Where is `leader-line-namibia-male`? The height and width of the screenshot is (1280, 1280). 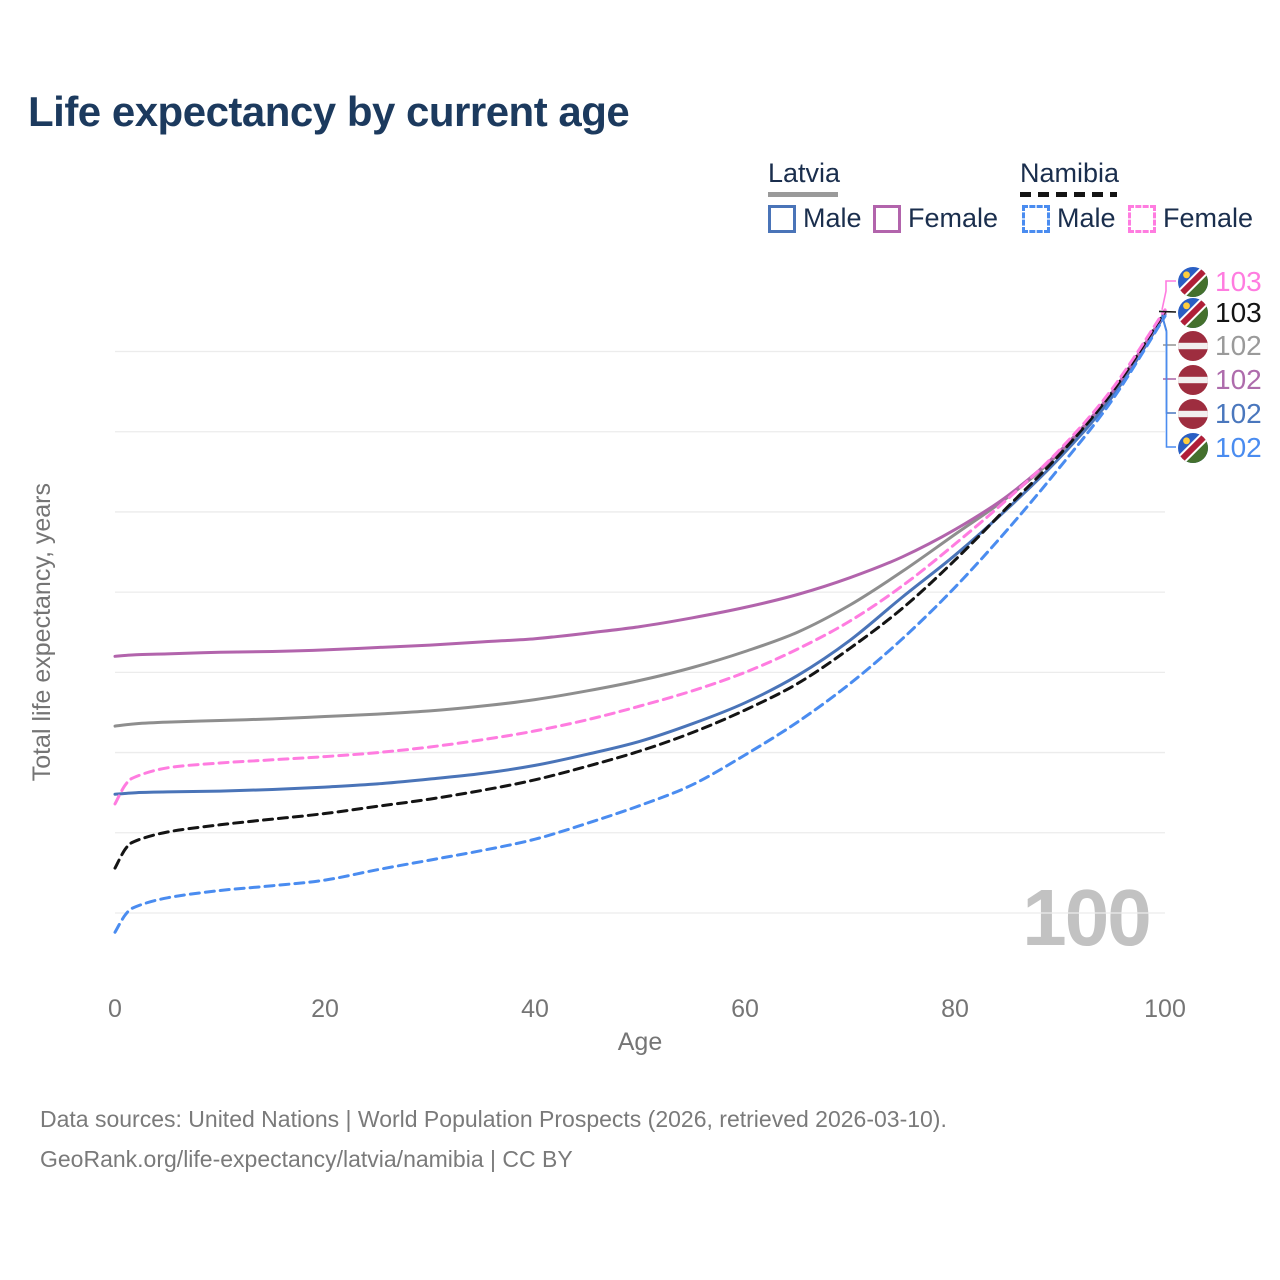 leader-line-namibia-male is located at coordinates (1168, 381).